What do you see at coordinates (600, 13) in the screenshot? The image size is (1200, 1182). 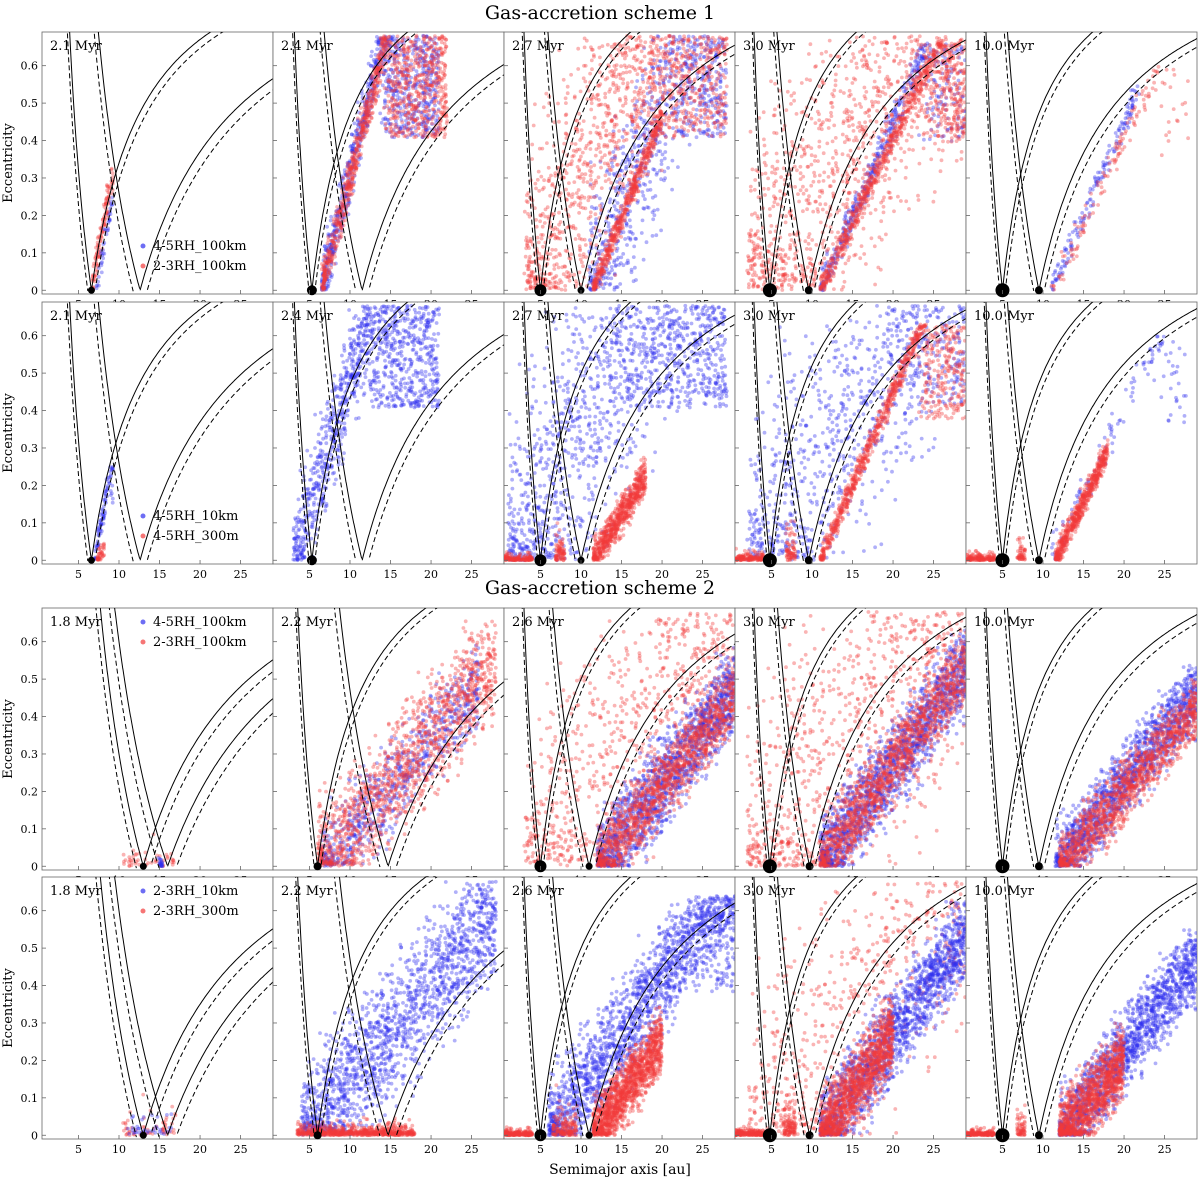 I see `scheme-1-title: Gas-accretion scheme 1` at bounding box center [600, 13].